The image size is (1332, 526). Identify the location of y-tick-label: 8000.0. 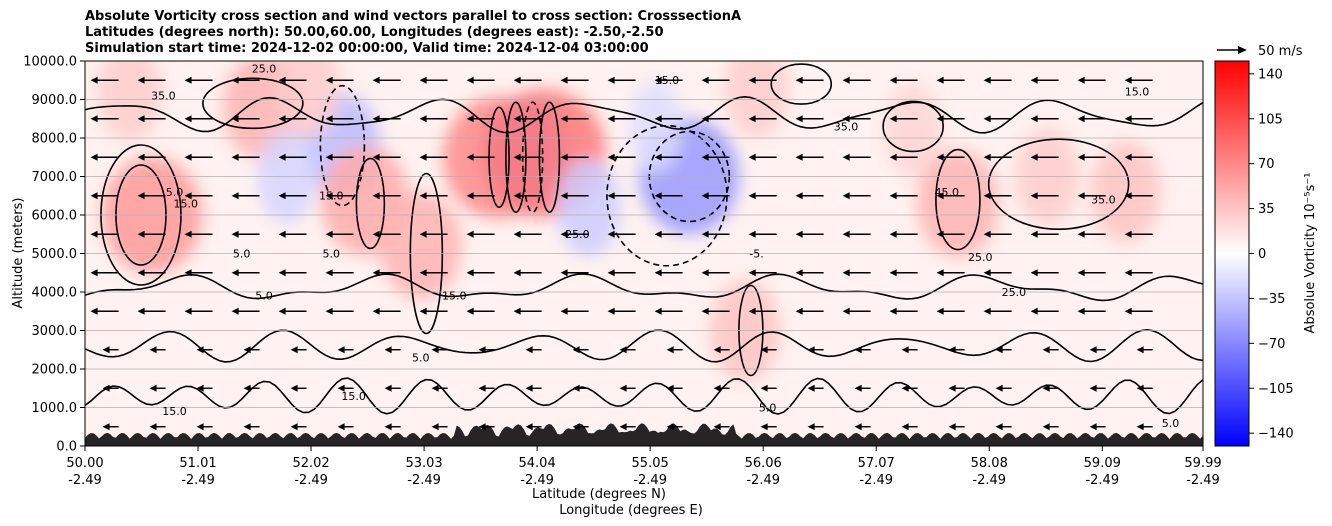
(55, 139).